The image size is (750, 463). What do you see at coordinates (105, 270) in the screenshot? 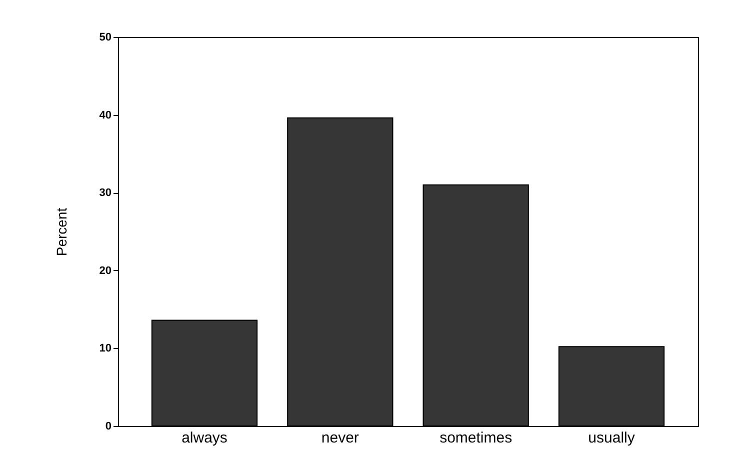
I see `y-tick-label: 20` at bounding box center [105, 270].